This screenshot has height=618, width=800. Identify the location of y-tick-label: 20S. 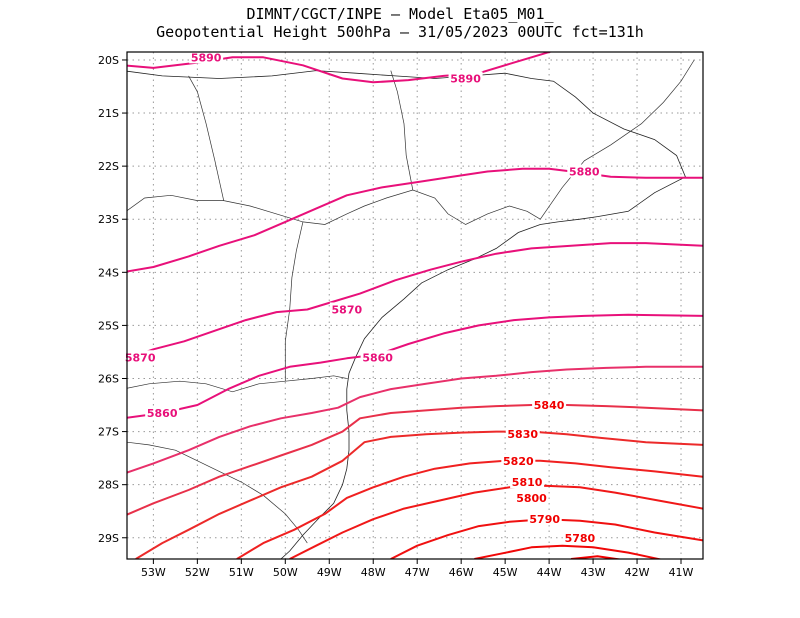
(108, 60).